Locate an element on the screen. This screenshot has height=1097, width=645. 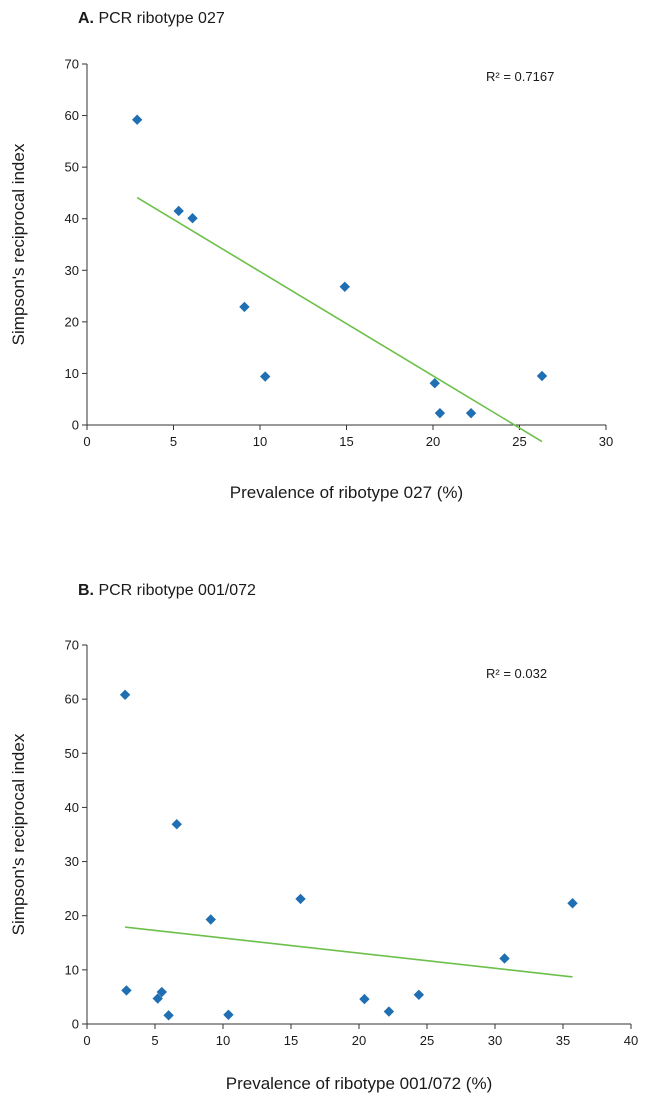
x-axis-label: Prevalence of ribotype 001/072 (%) is located at coordinates (359, 1083).